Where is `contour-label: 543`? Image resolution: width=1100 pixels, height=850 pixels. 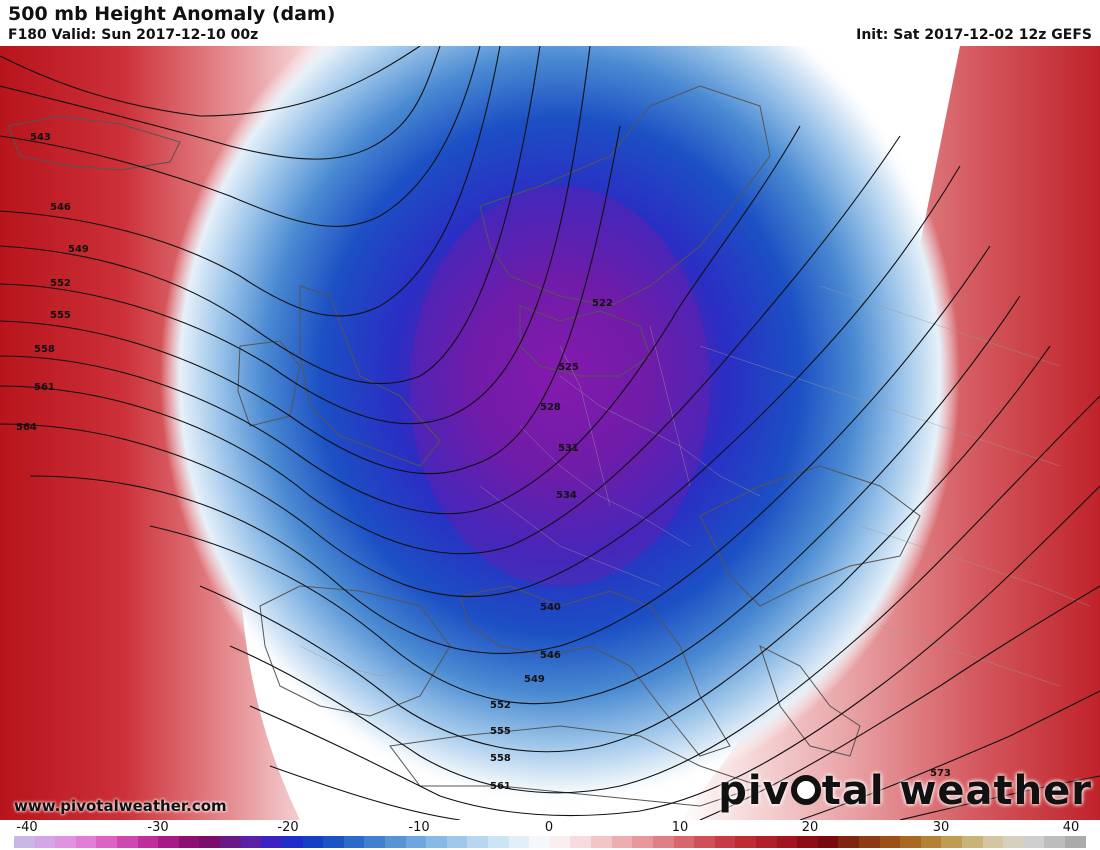 contour-label: 543 is located at coordinates (40, 137).